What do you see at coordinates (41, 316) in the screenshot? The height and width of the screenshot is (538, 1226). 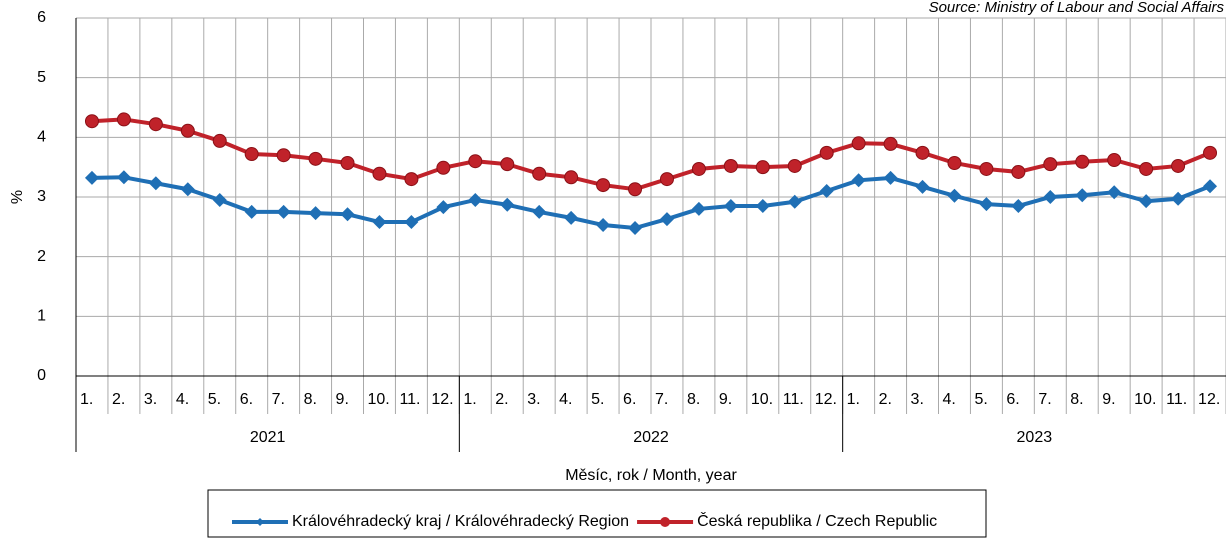 I see `y-tick-label: 1` at bounding box center [41, 316].